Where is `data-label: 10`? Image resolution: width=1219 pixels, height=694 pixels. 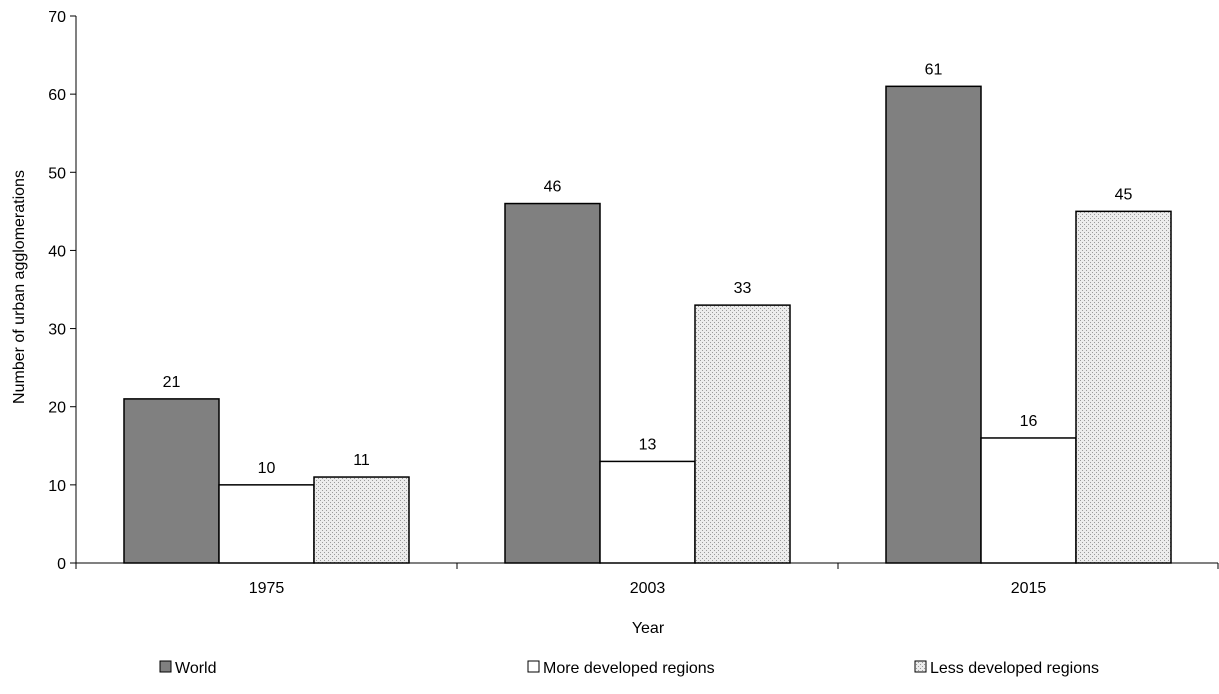
data-label: 10 is located at coordinates (267, 468).